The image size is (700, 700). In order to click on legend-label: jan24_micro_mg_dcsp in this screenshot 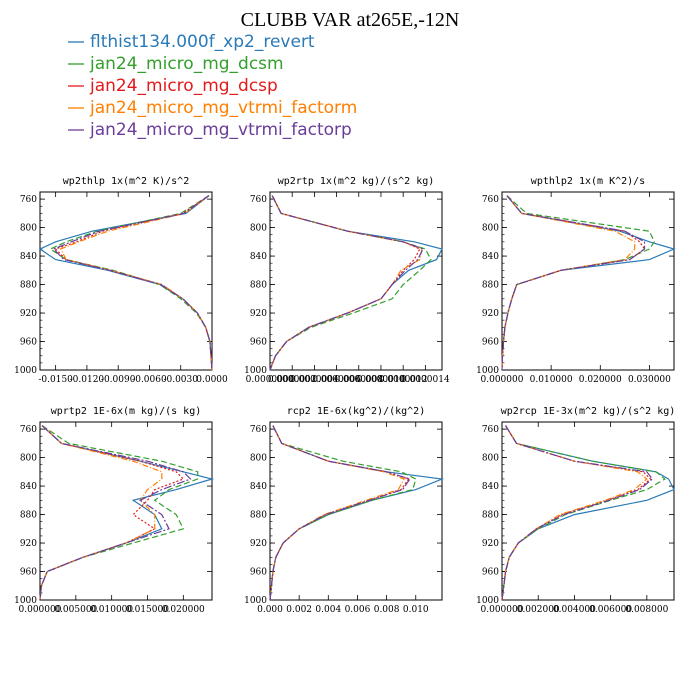, I will do `click(183, 86)`.